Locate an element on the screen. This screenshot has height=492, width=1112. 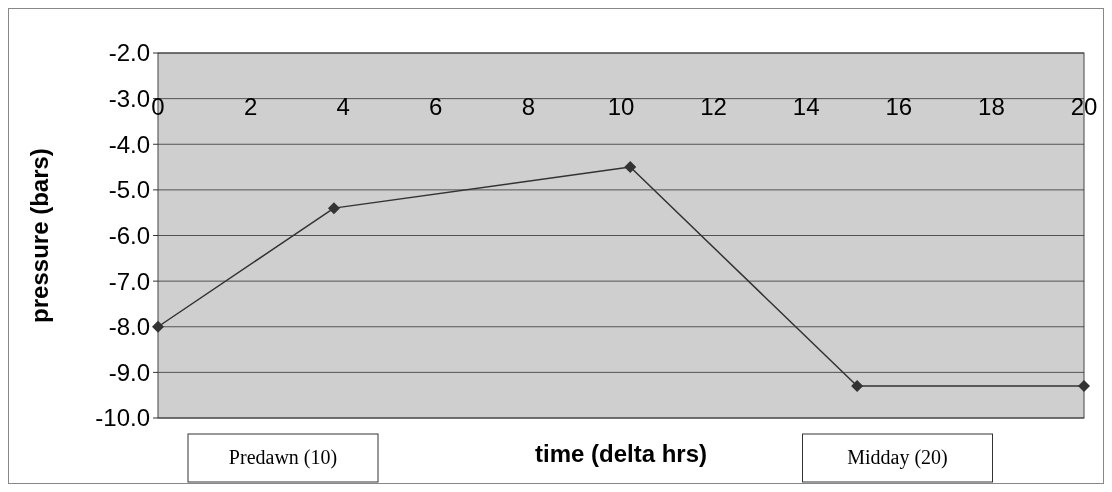
x-tick-label: 16 is located at coordinates (899, 106).